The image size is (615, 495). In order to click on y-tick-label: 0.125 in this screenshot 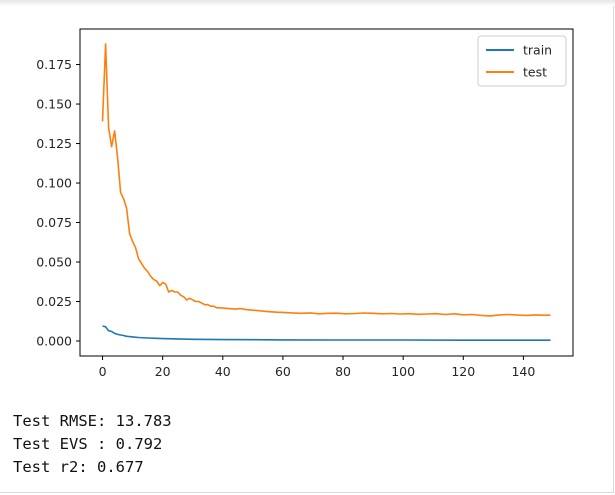, I will do `click(54, 143)`.